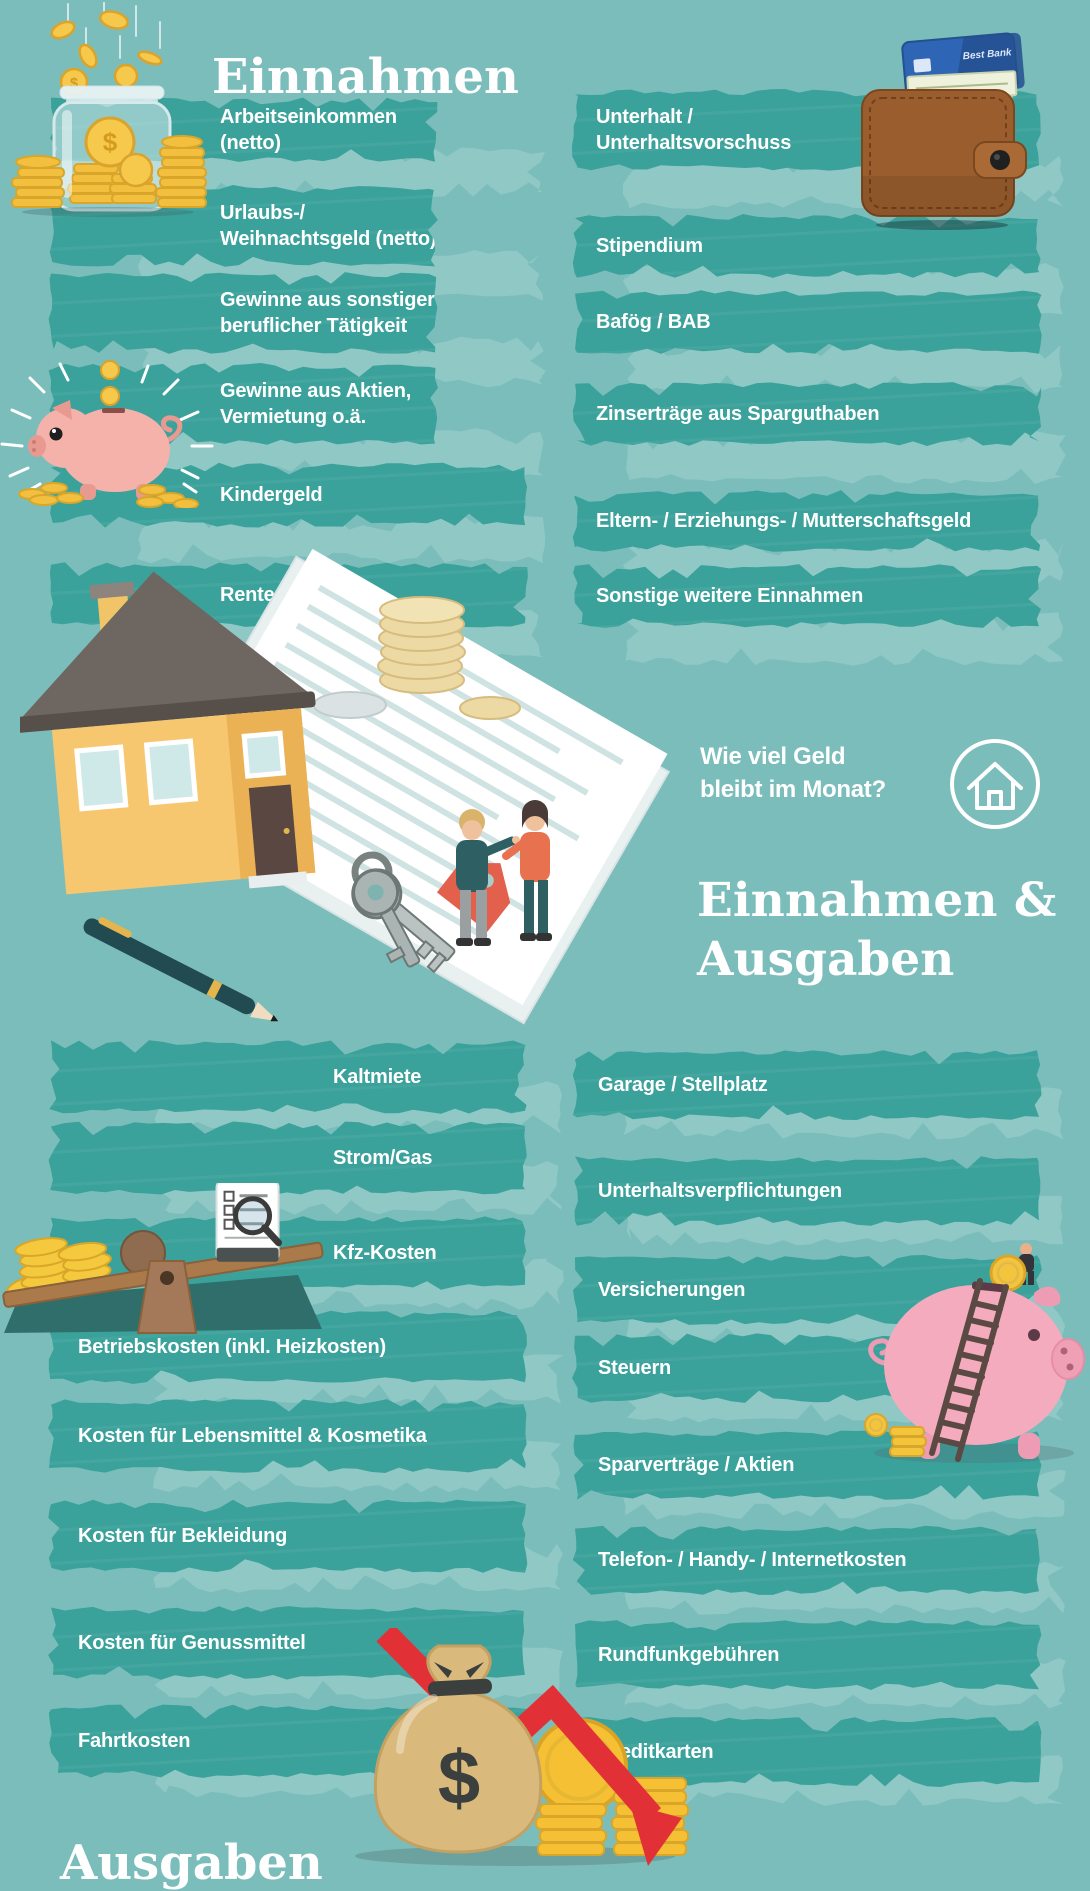 The image size is (1090, 1891). I want to click on summary-title: Einnahmen & Ausgaben, so click(877, 930).